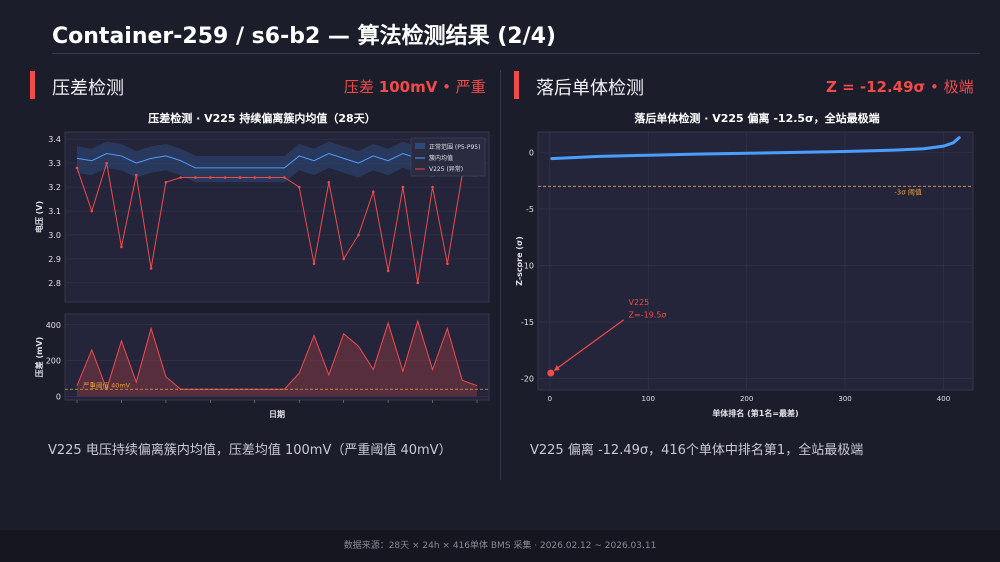 The image size is (1000, 562). What do you see at coordinates (697, 450) in the screenshot?
I see `right-caption: V225 偏离 -12.49σ，416个单体中排名第1，全站最极端` at bounding box center [697, 450].